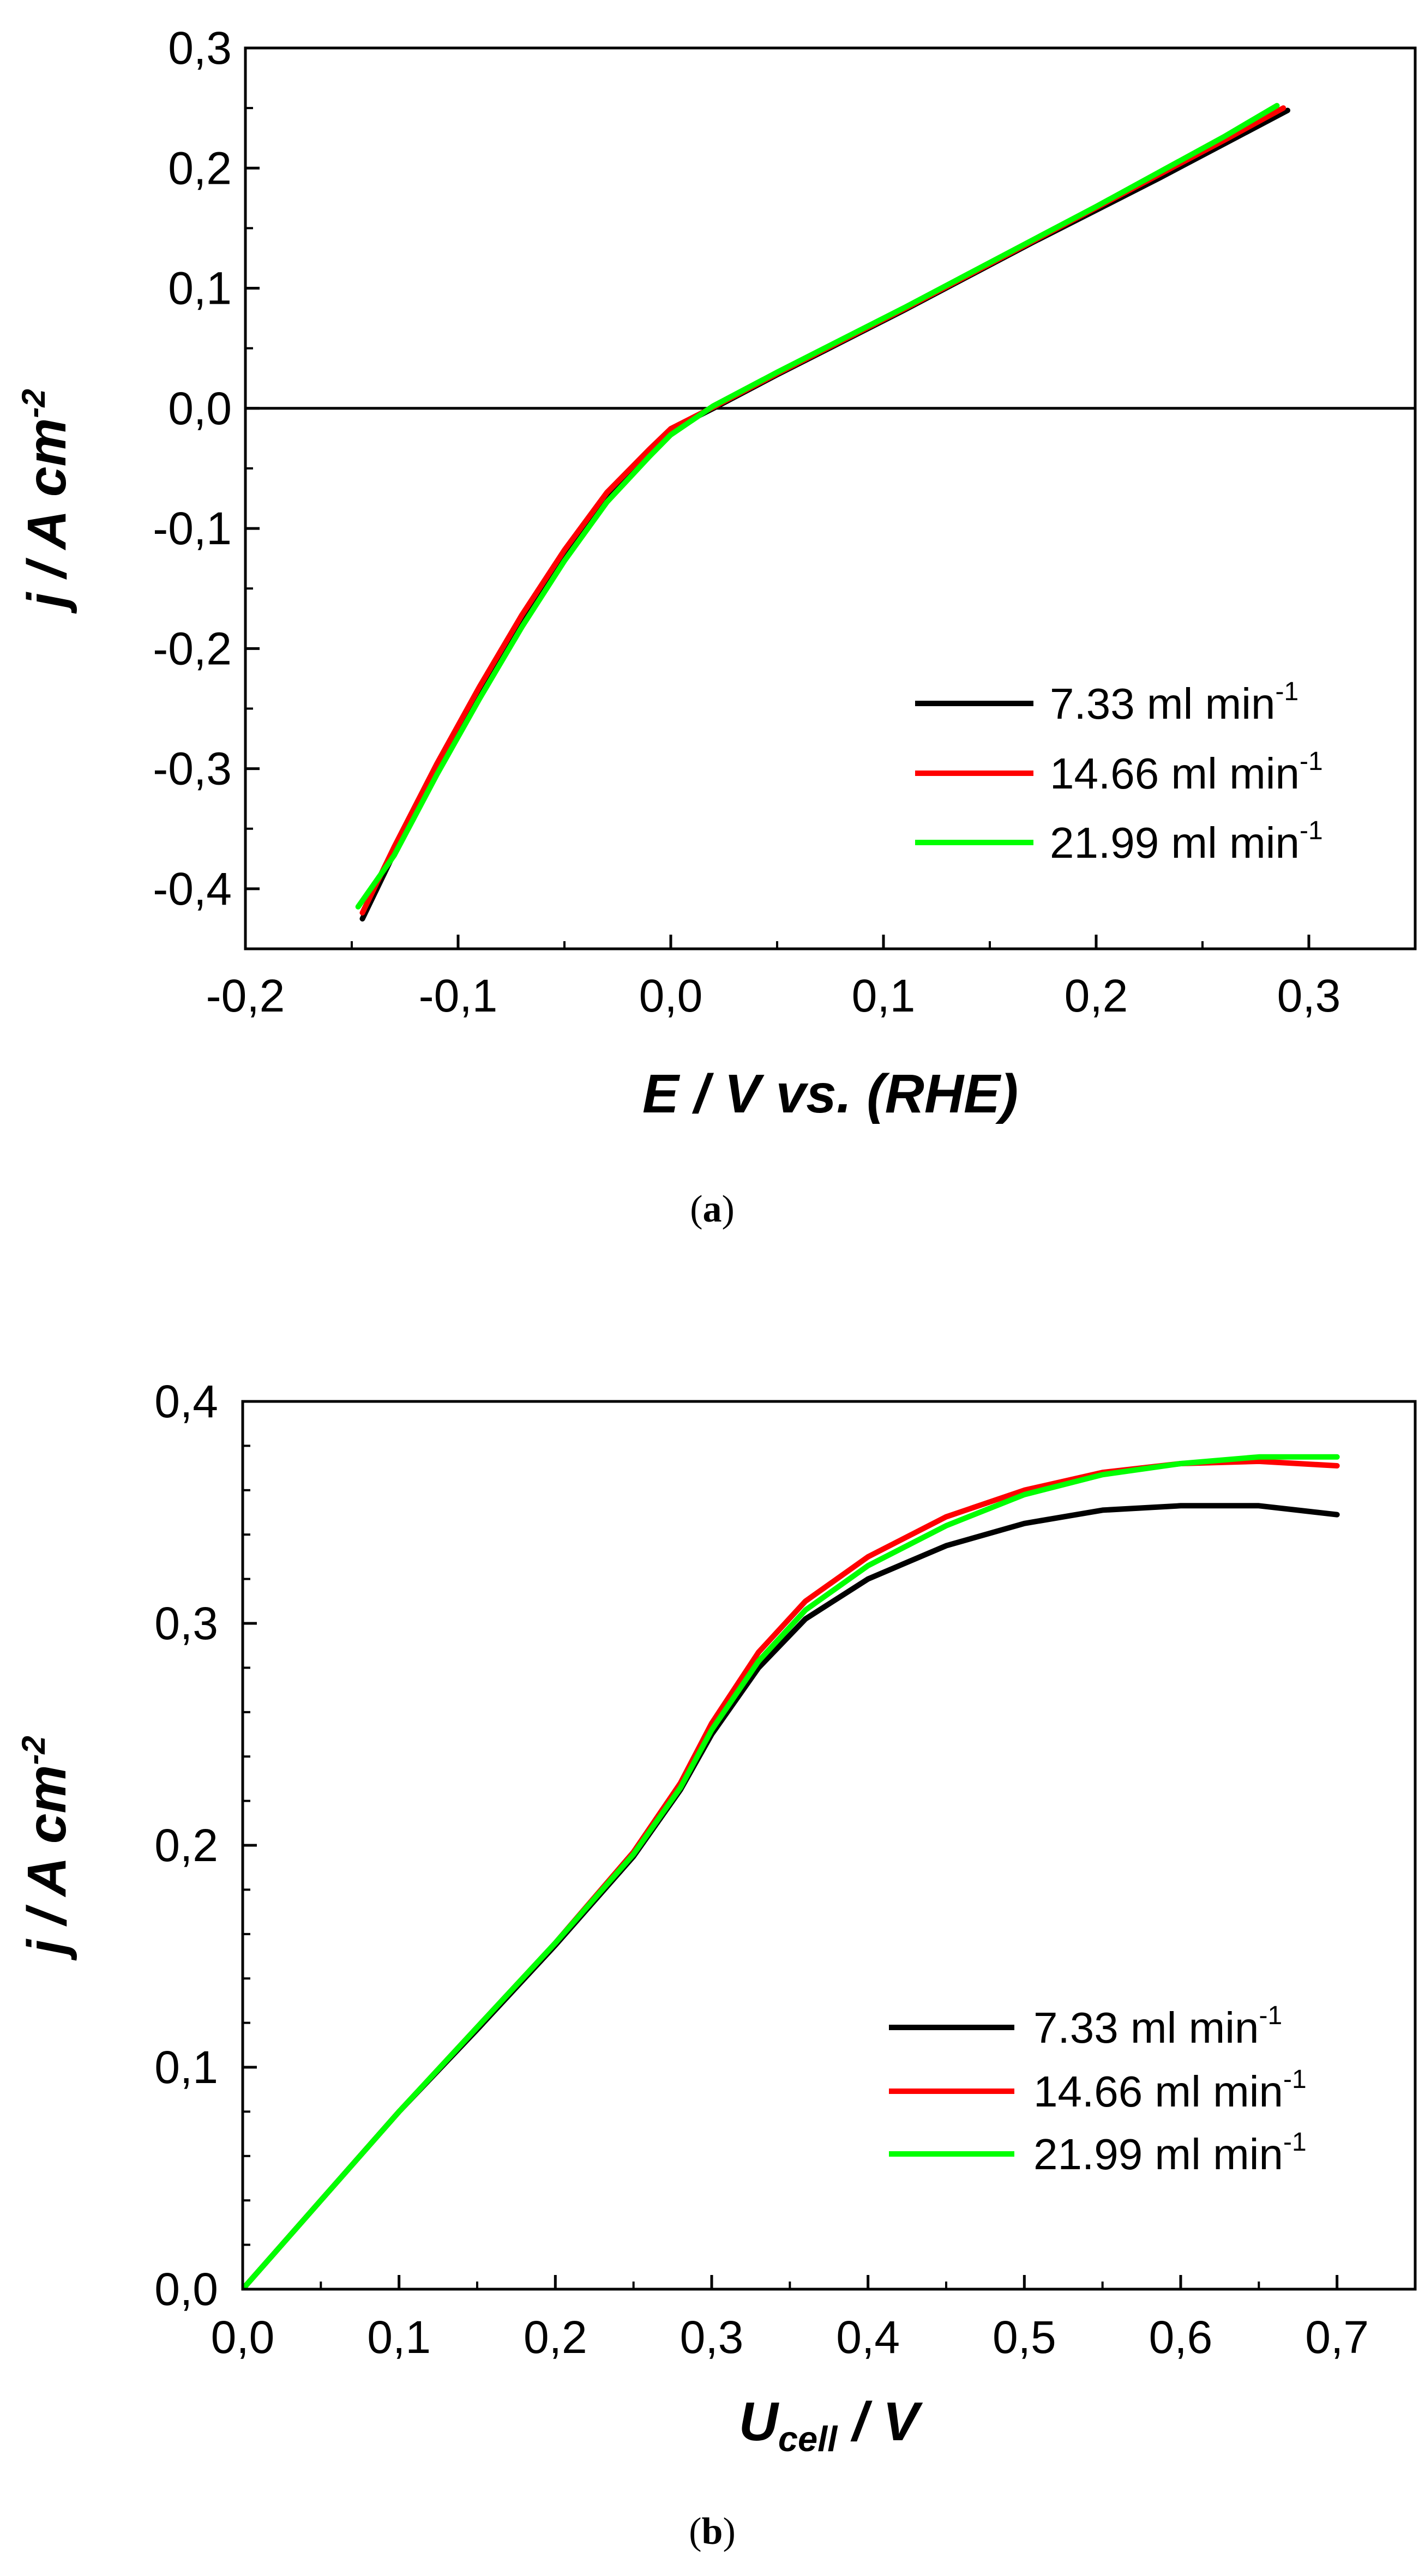 This screenshot has height=2576, width=1425. I want to click on x-tick-label: -0,2, so click(245, 995).